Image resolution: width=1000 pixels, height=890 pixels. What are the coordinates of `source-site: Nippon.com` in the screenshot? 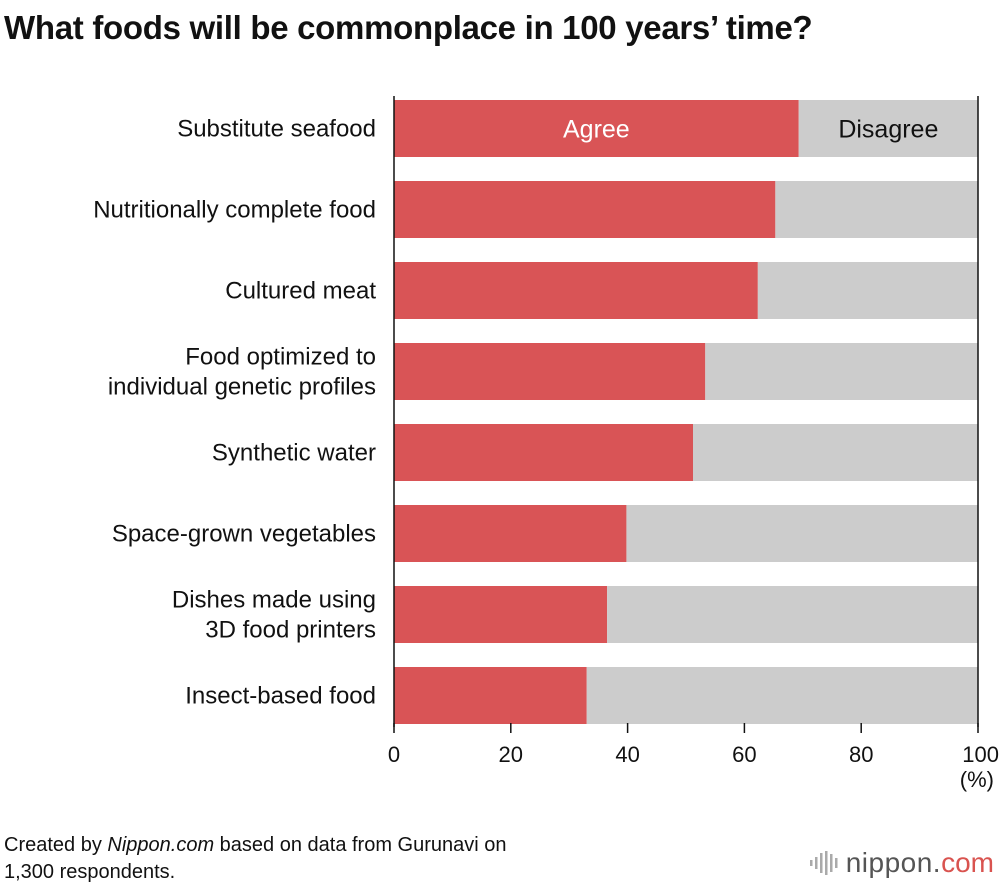 It's located at (161, 845).